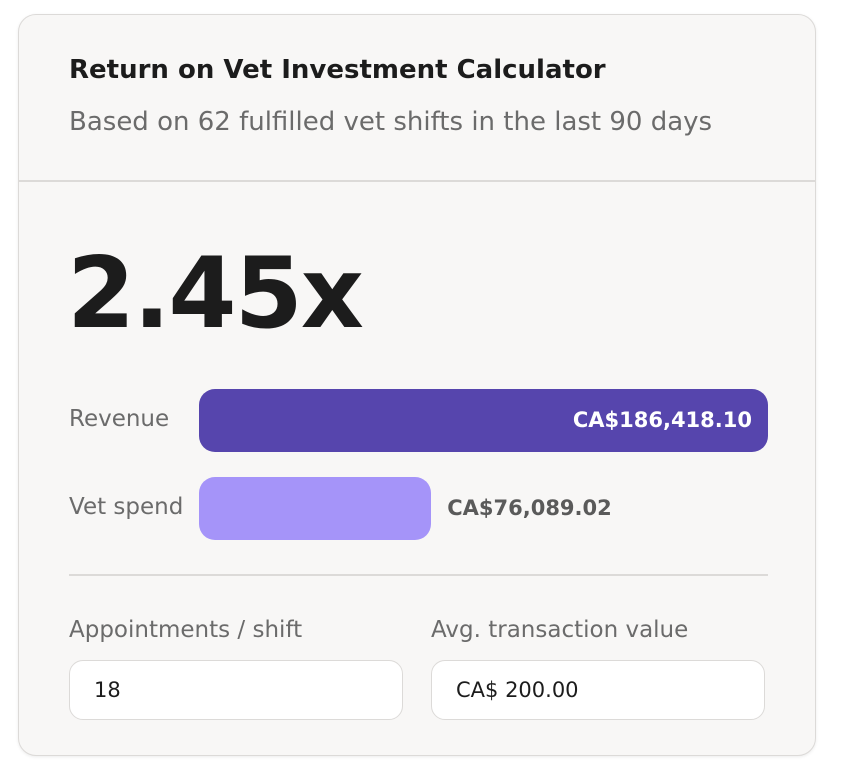 The image size is (846, 780). What do you see at coordinates (236, 690) in the screenshot?
I see `text-input: 18` at bounding box center [236, 690].